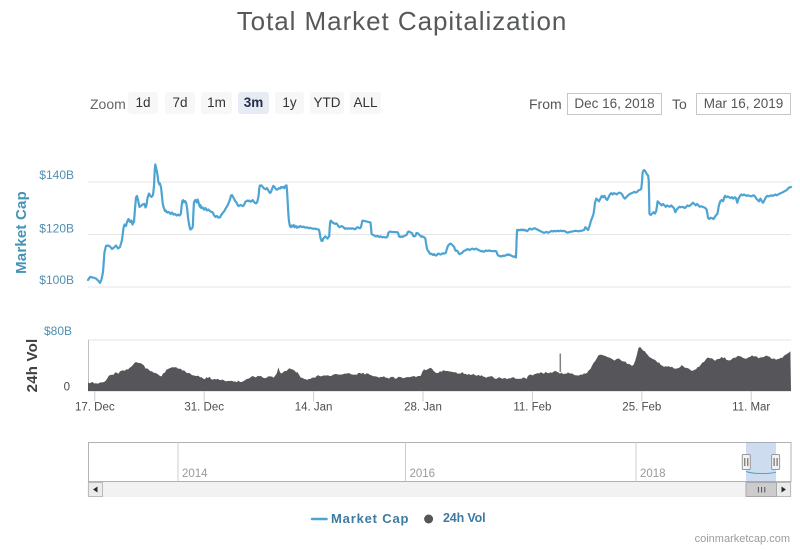 The width and height of the screenshot is (800, 550). I want to click on svg-text: 11. Feb, so click(532, 408).